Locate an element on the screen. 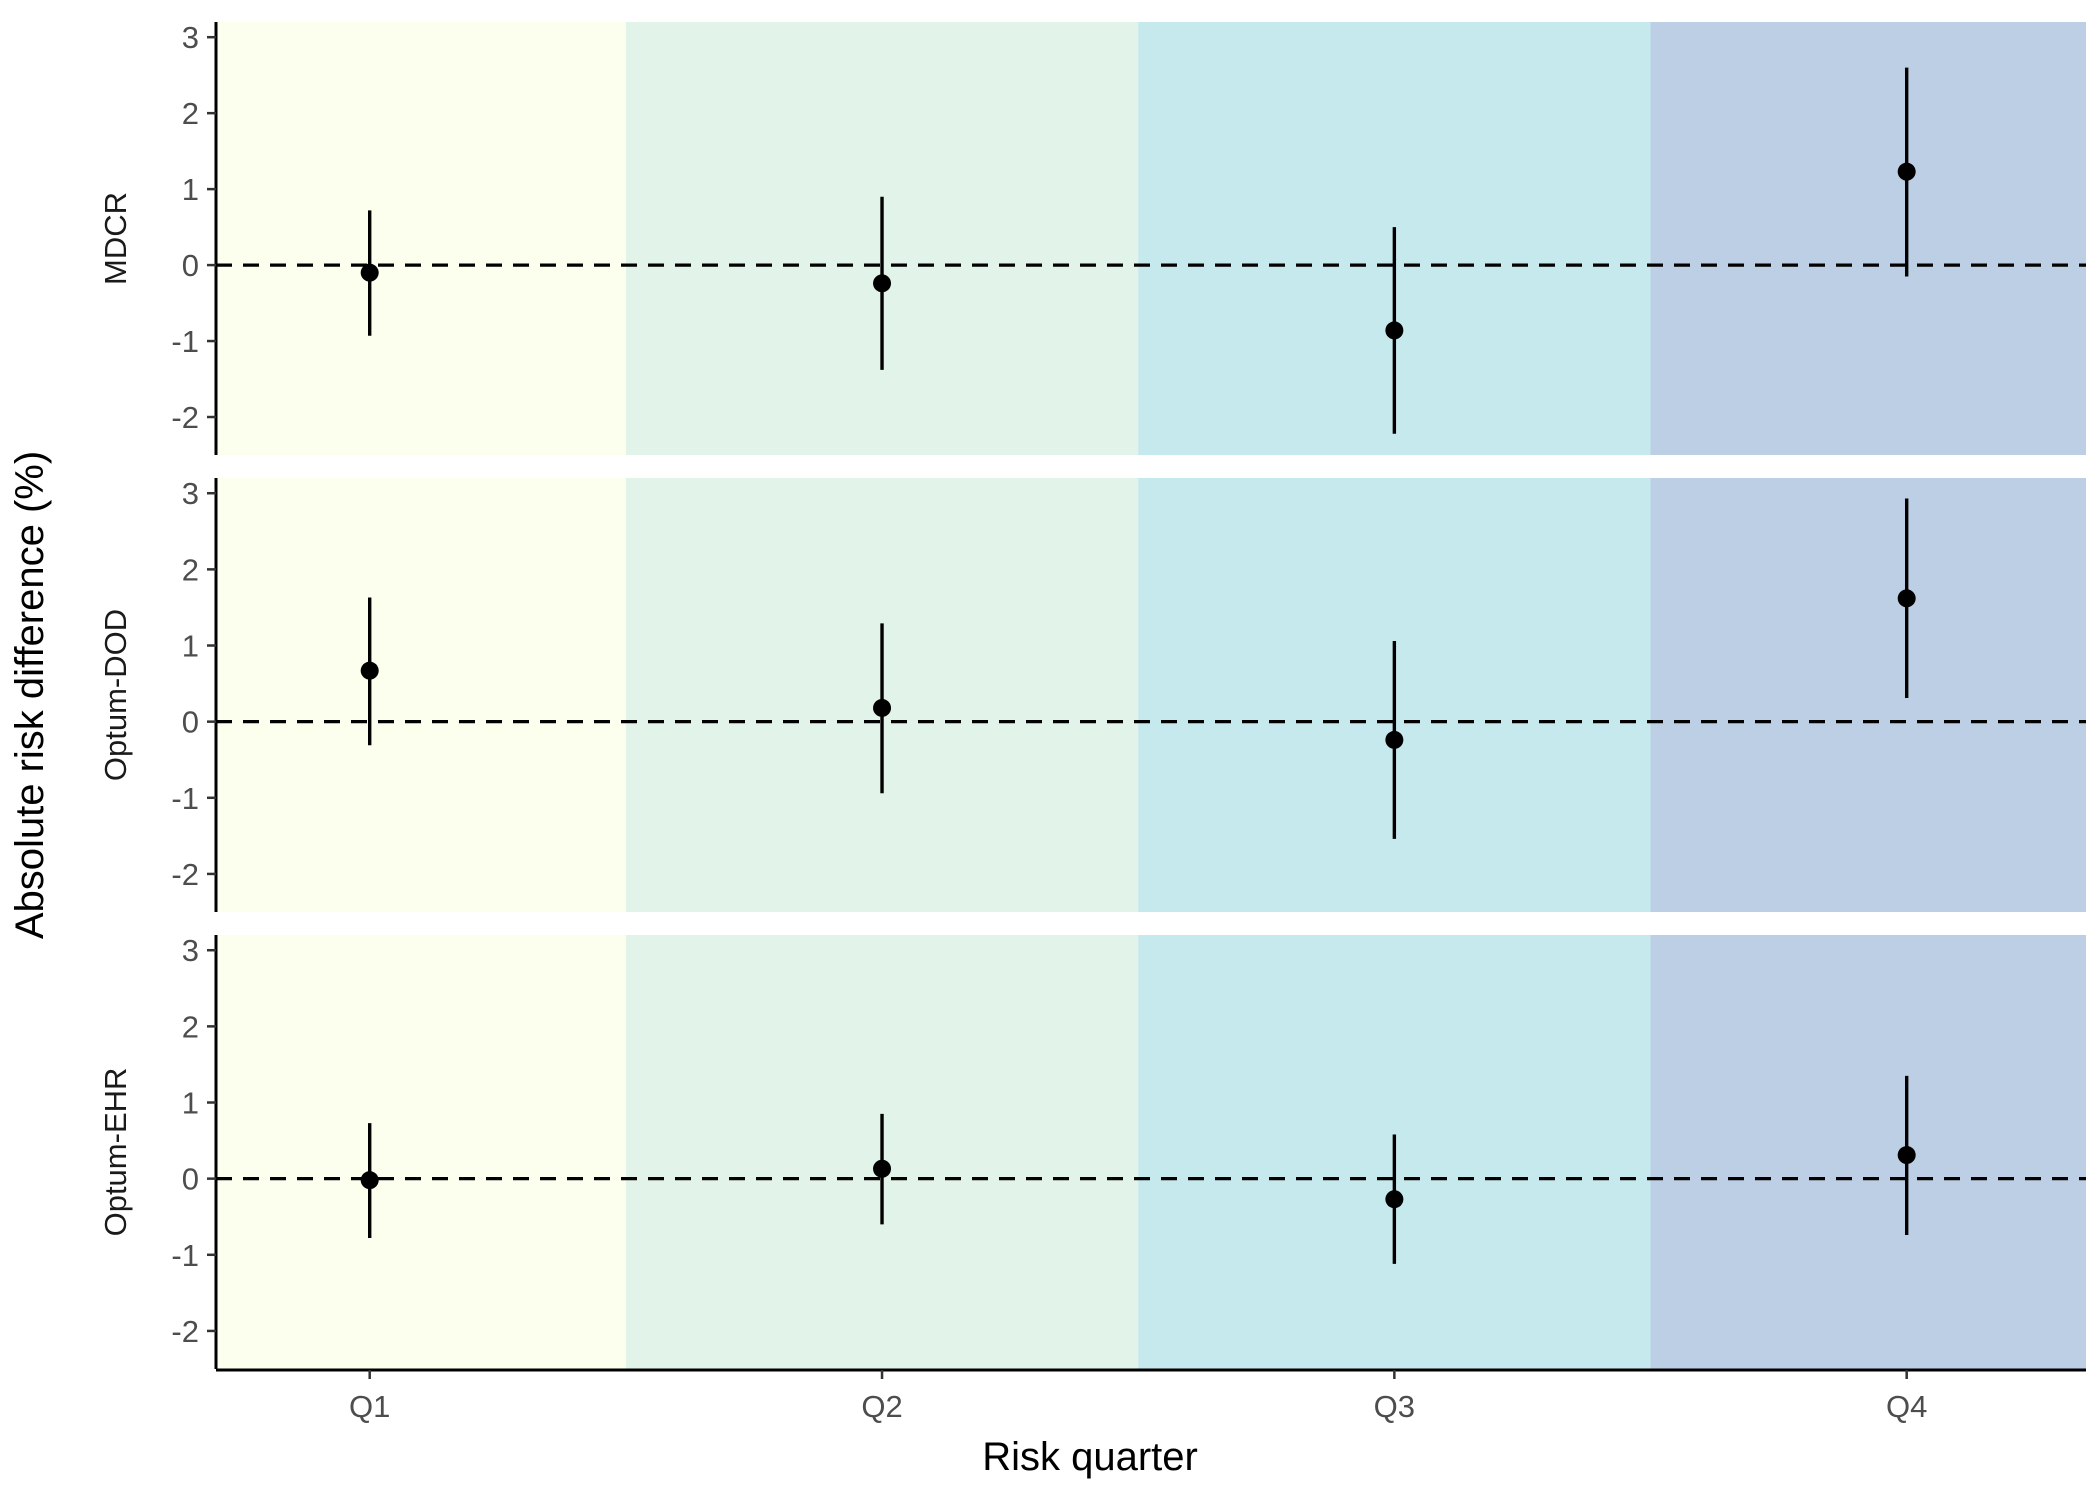 The width and height of the screenshot is (2100, 1505). x-tick-label: Q3 is located at coordinates (1394, 1406).